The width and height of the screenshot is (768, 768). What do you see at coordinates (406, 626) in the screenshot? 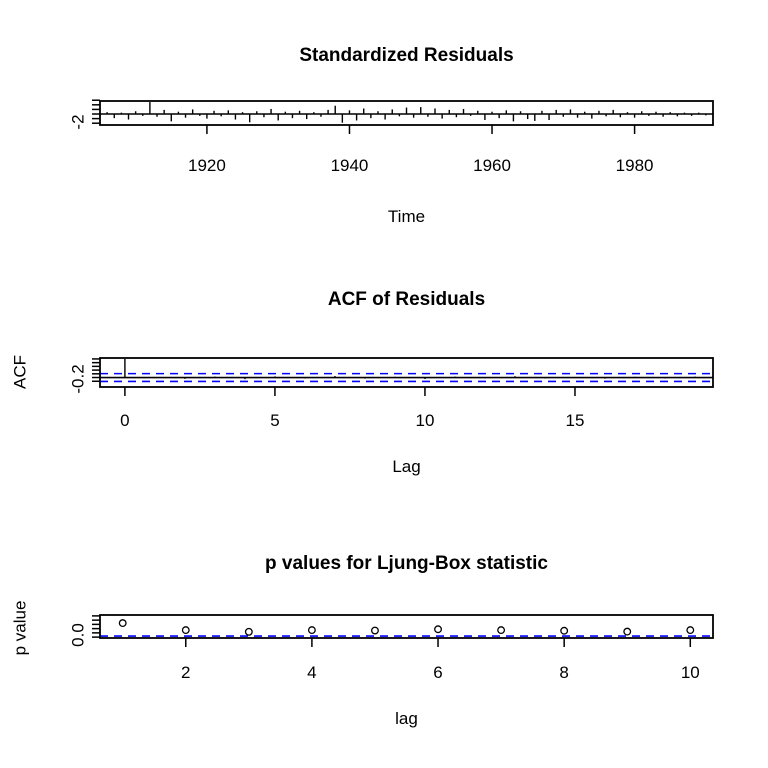
I see `ljung-box-p-values-plot-box` at bounding box center [406, 626].